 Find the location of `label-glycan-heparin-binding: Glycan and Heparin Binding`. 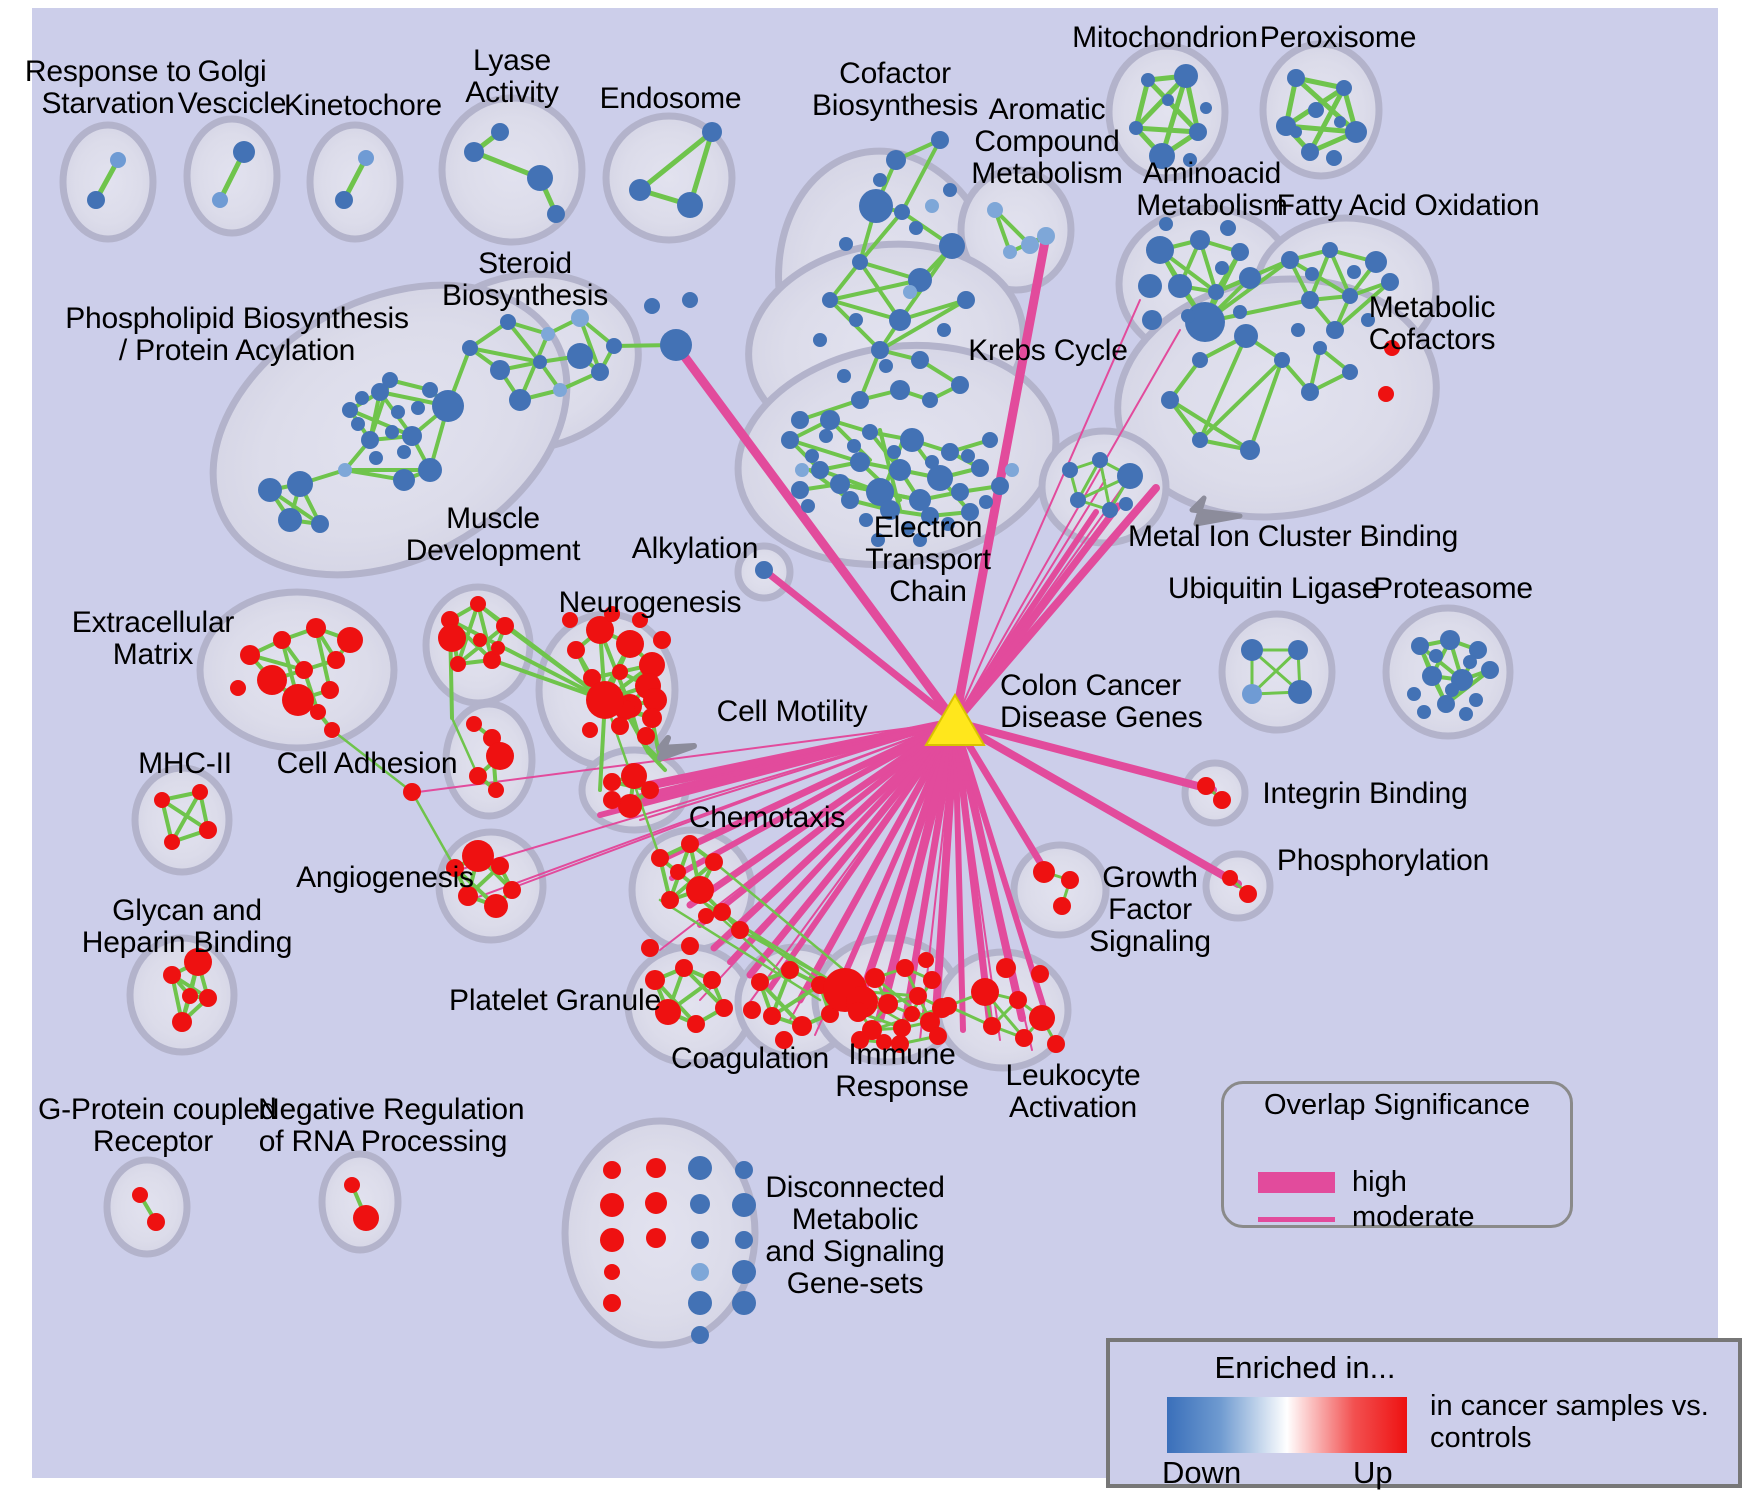

label-glycan-heparin-binding: Glycan and Heparin Binding is located at coordinates (187, 927).